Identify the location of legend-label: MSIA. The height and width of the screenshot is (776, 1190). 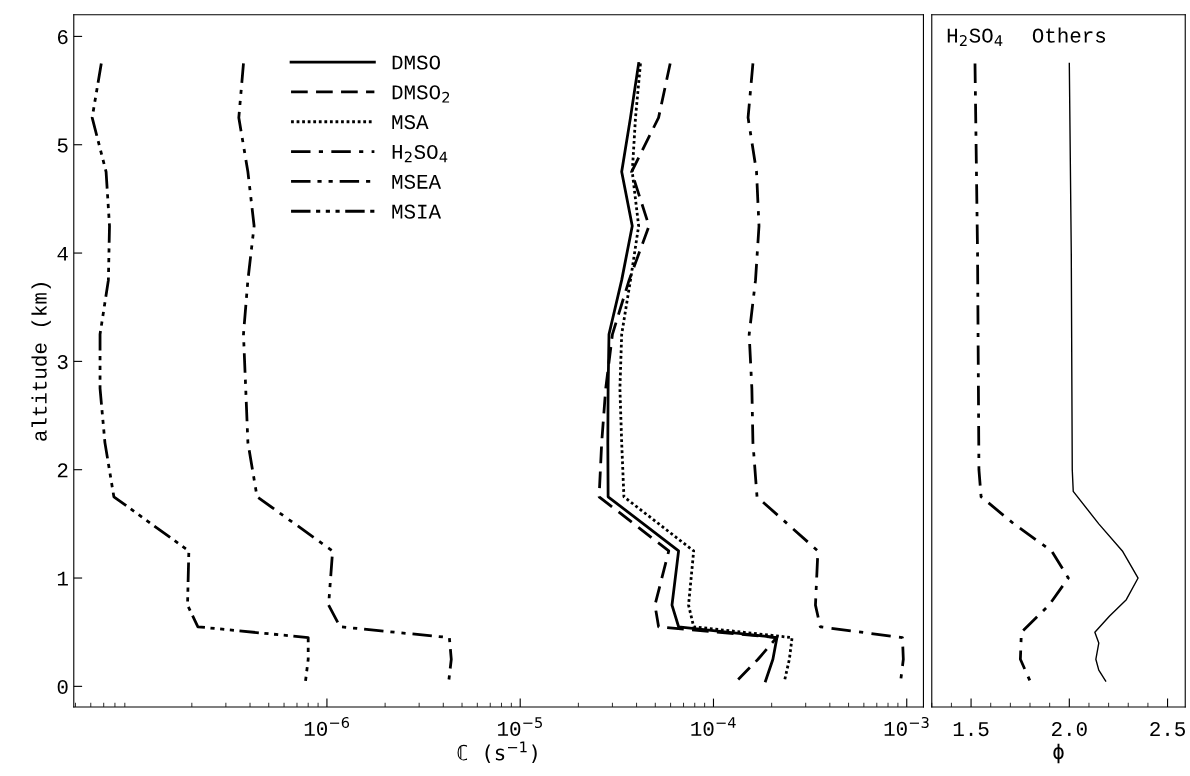
(417, 211).